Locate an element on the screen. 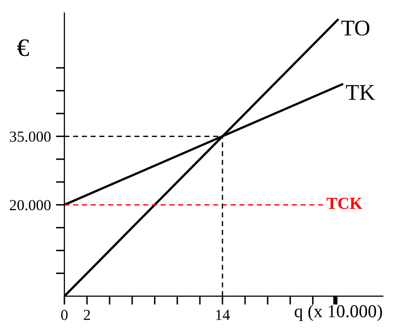 The width and height of the screenshot is (400, 335). series-label: TK is located at coordinates (360, 92).